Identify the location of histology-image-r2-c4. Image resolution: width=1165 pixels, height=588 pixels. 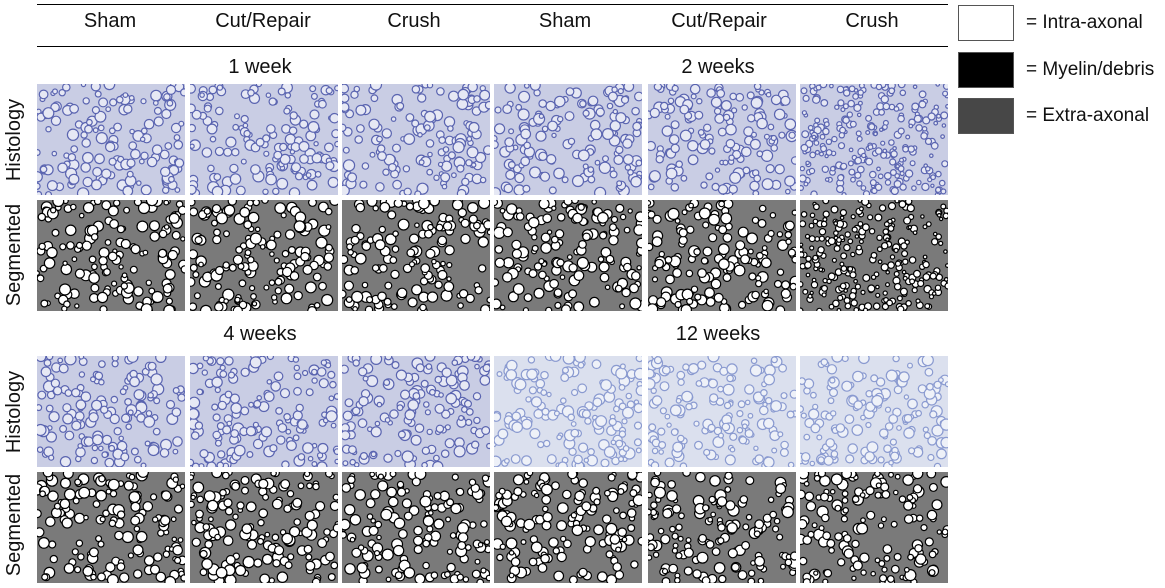
(722, 411).